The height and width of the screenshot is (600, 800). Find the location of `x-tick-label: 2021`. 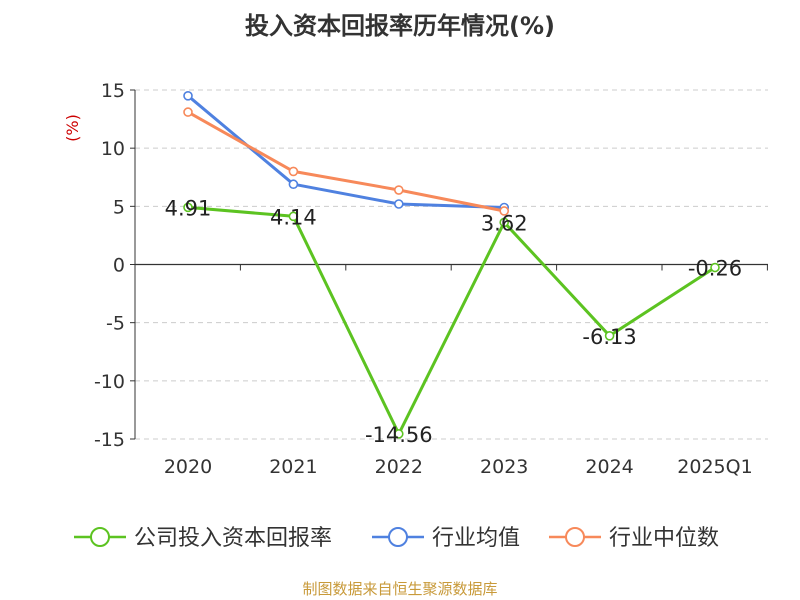

x-tick-label: 2021 is located at coordinates (293, 467).